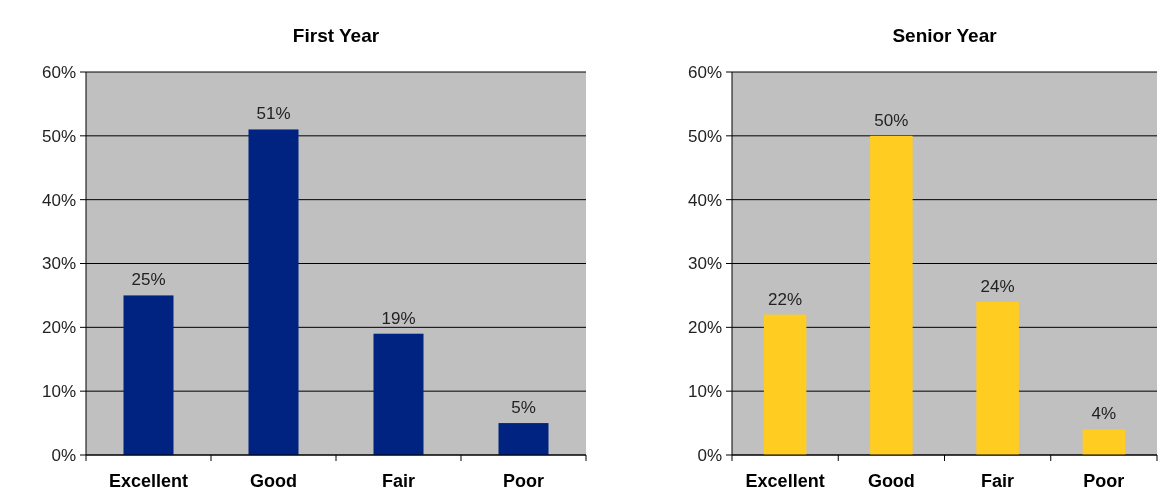 This screenshot has height=489, width=1175. I want to click on chart-title: Senior Year, so click(945, 35).